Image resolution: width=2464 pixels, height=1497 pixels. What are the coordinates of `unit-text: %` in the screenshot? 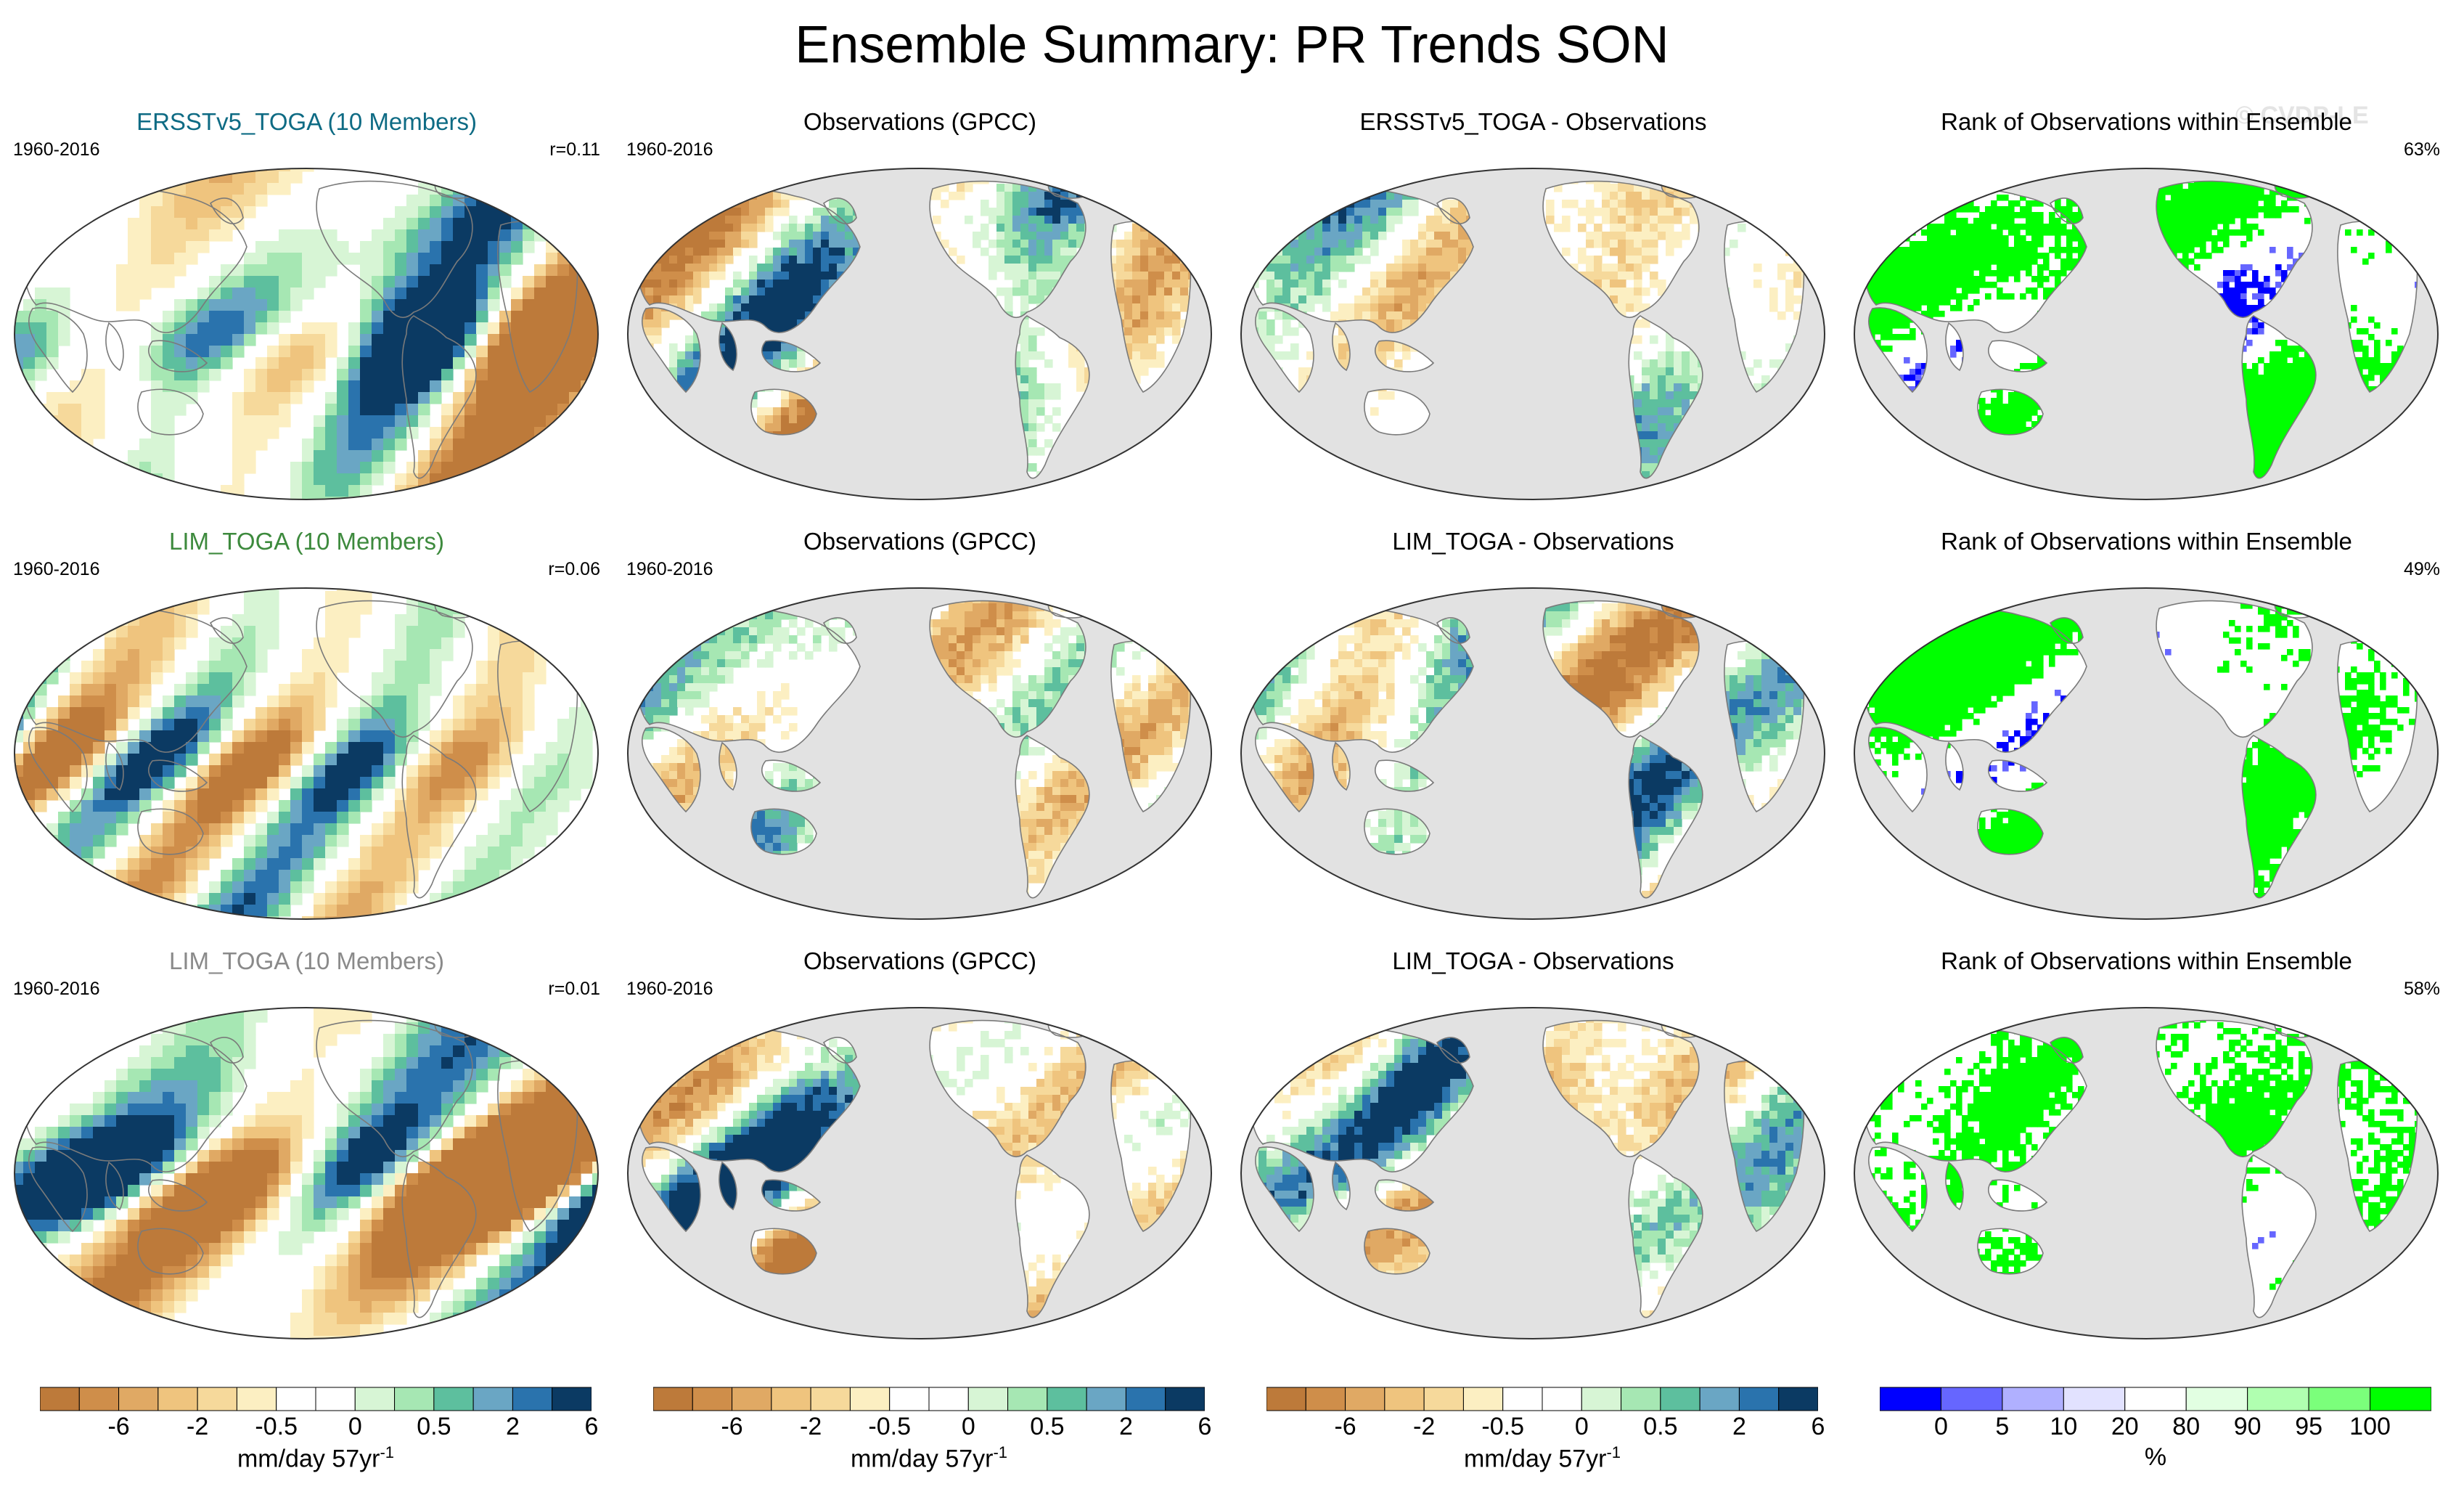 It's located at (2155, 1457).